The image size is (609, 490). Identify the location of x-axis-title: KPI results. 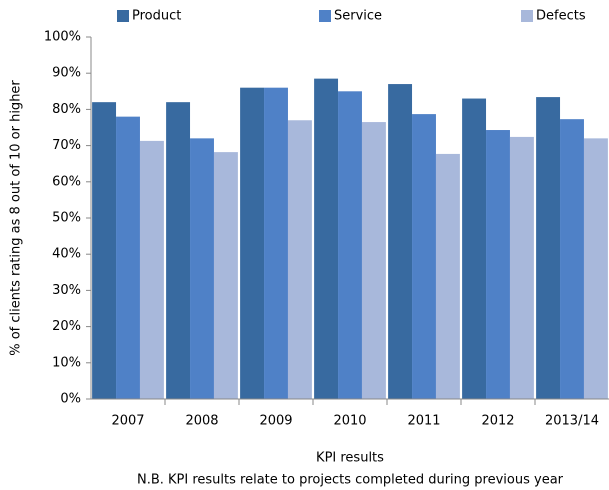
(350, 458).